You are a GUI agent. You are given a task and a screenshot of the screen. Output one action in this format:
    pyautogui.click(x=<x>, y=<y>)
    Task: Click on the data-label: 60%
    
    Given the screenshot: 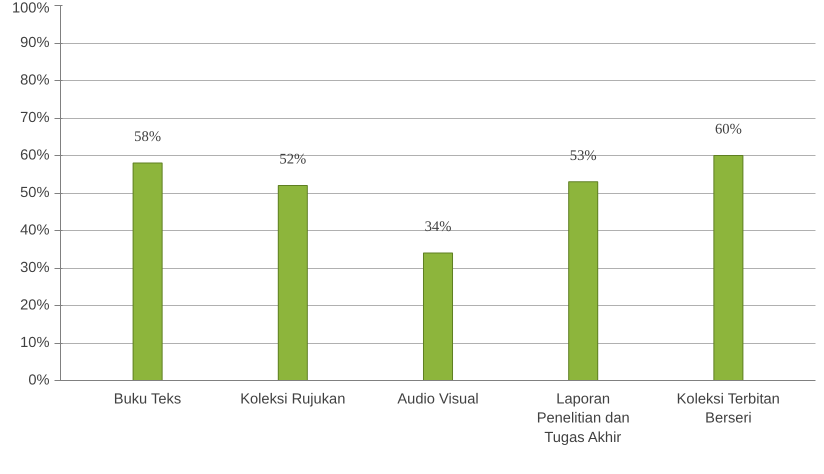 What is the action you would take?
    pyautogui.click(x=728, y=130)
    